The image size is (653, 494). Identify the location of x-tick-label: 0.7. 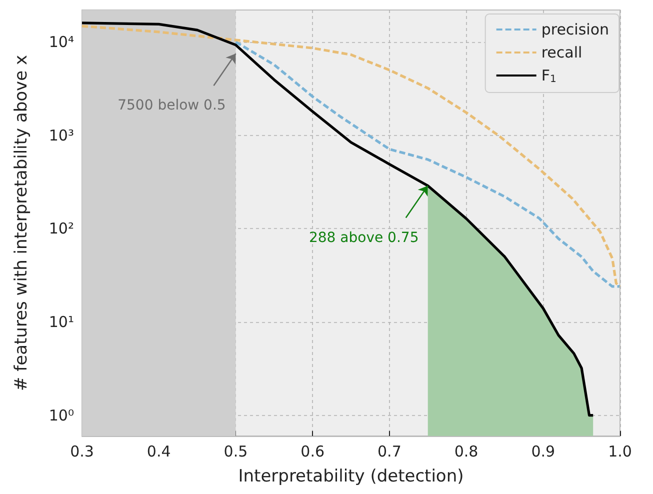
(390, 451).